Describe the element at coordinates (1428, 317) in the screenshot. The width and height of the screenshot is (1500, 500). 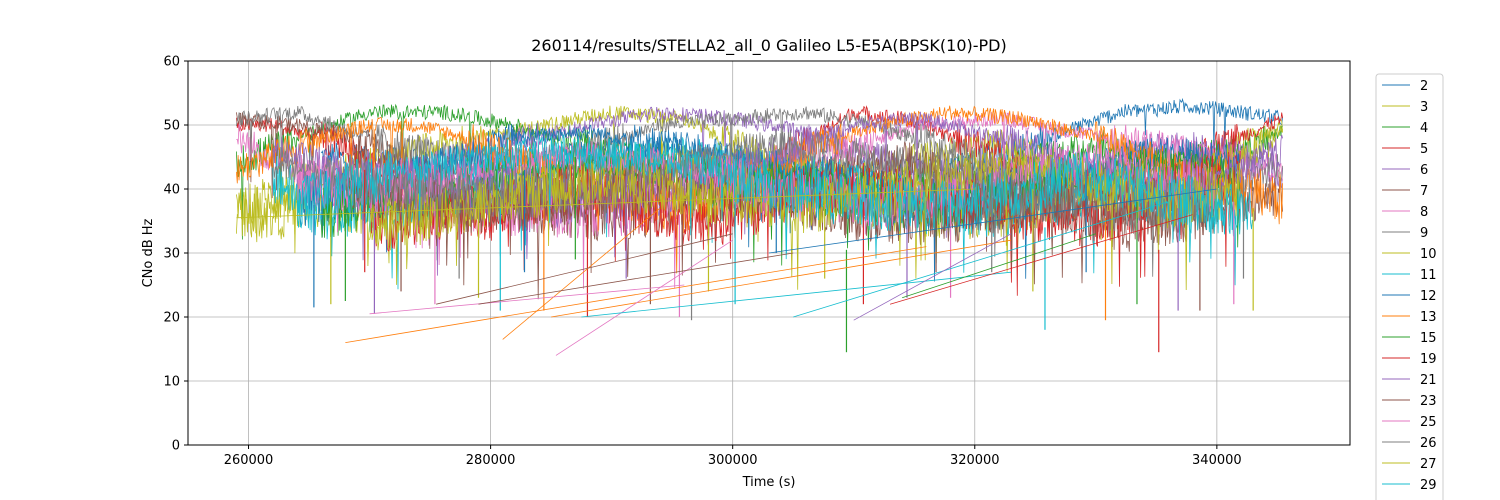
I see `legend-label-13: 13` at that location.